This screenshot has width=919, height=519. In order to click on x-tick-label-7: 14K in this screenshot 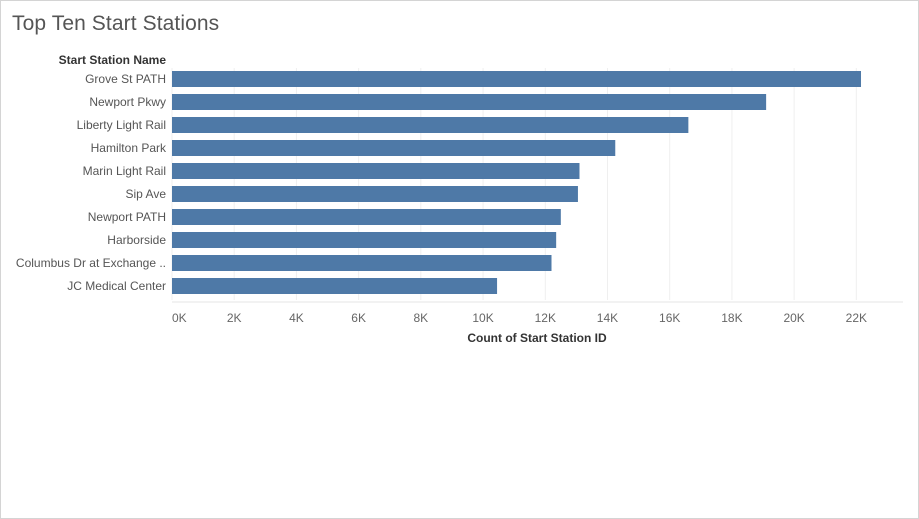, I will do `click(607, 318)`.